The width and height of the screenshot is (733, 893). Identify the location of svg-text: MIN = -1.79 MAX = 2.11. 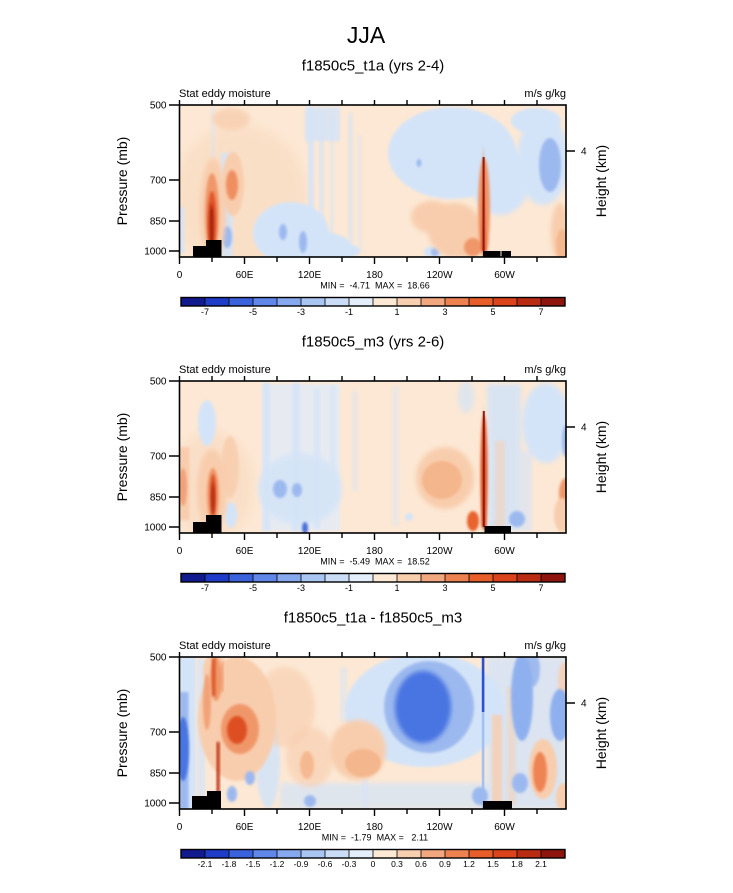
(375, 838).